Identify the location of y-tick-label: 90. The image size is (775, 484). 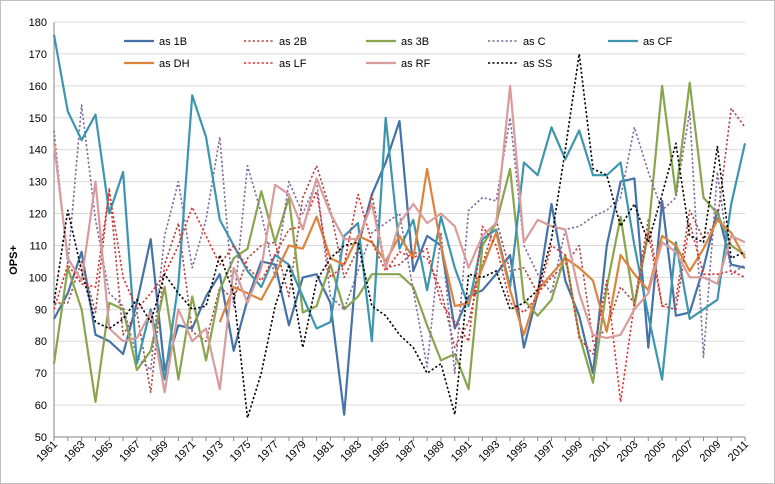
(41, 310).